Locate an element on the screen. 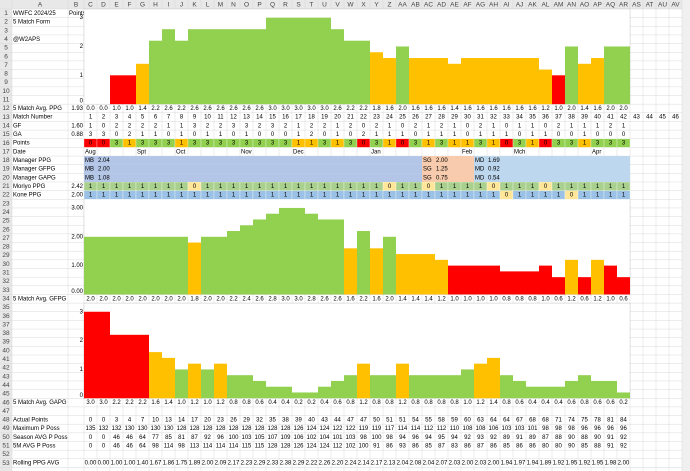  row-header: 5 is located at coordinates (6, 48).